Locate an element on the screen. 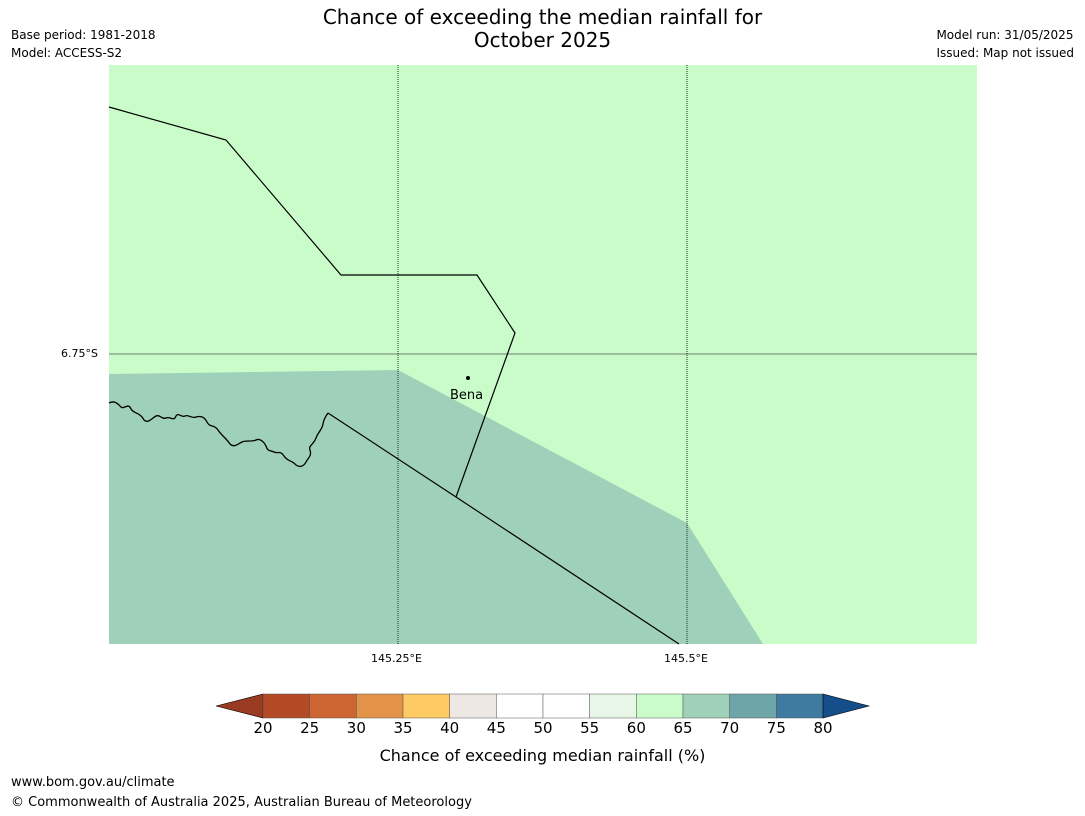 Image resolution: width=1085 pixels, height=816 pixels. lon-label-145-5: 145.5°E is located at coordinates (686, 658).